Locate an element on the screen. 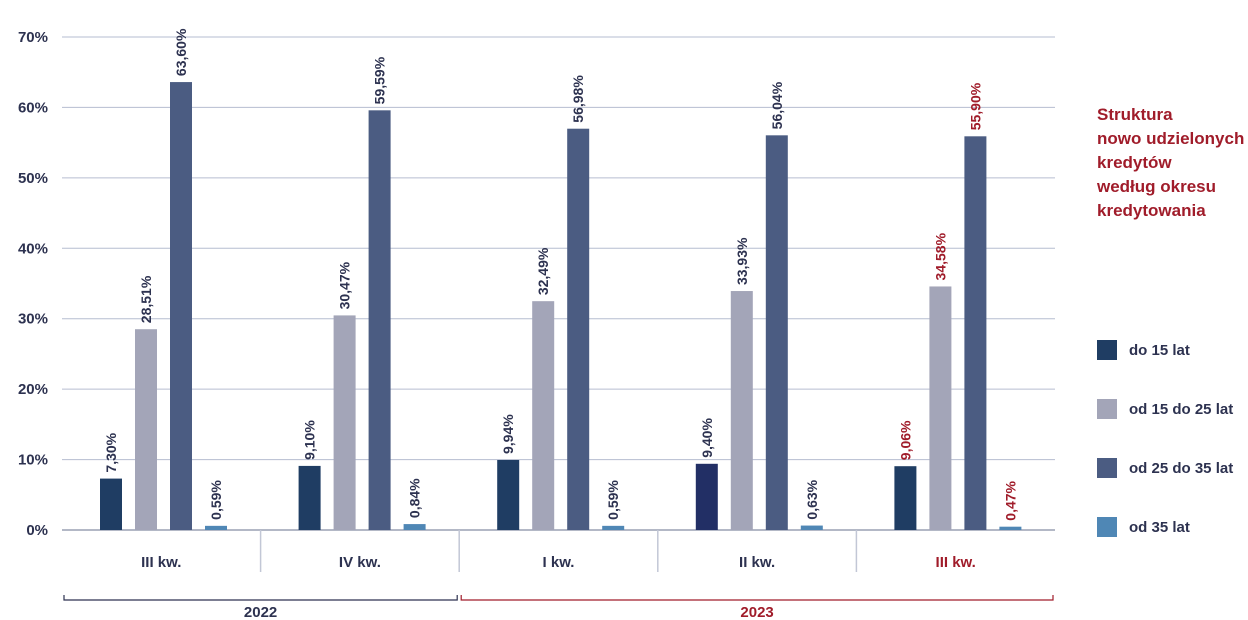 Image resolution: width=1248 pixels, height=620 pixels. legend-label: do 15 lat is located at coordinates (1159, 350).